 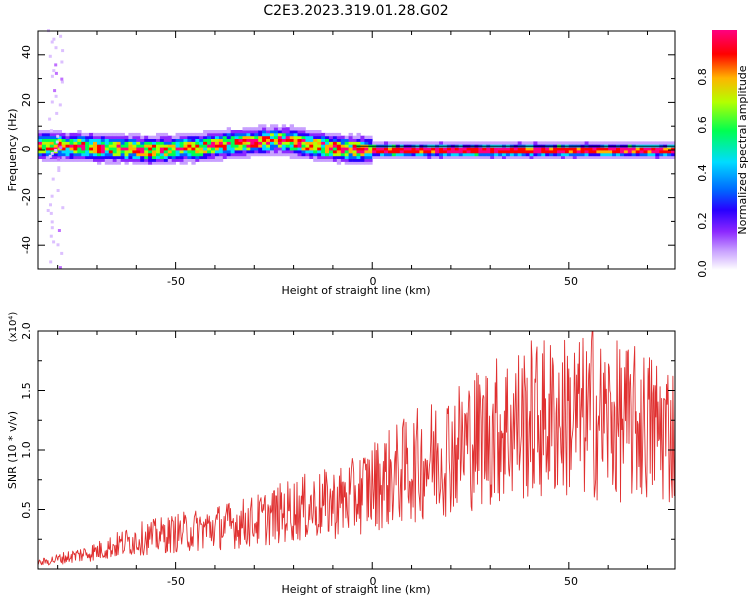 What do you see at coordinates (571, 281) in the screenshot?
I see `heatmap-xtick-label: 50` at bounding box center [571, 281].